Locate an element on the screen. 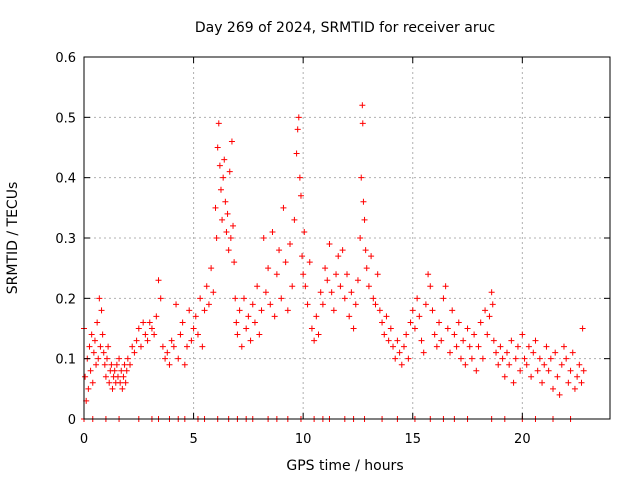 This screenshot has height=480, width=640. y-tick-label: 0.5 is located at coordinates (65, 118).